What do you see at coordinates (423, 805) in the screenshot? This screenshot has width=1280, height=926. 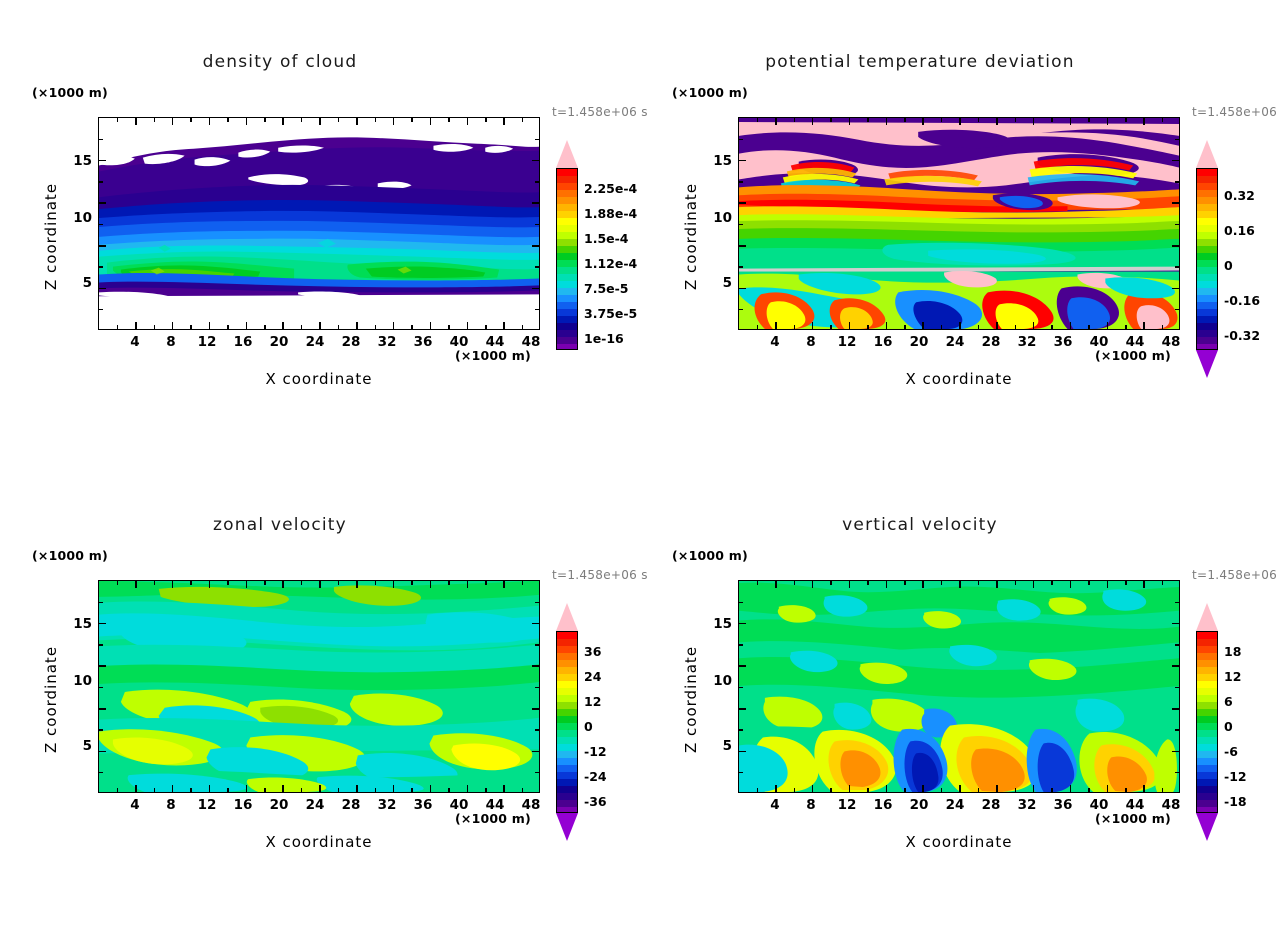 I see `x-tick-label: 36` at bounding box center [423, 805].